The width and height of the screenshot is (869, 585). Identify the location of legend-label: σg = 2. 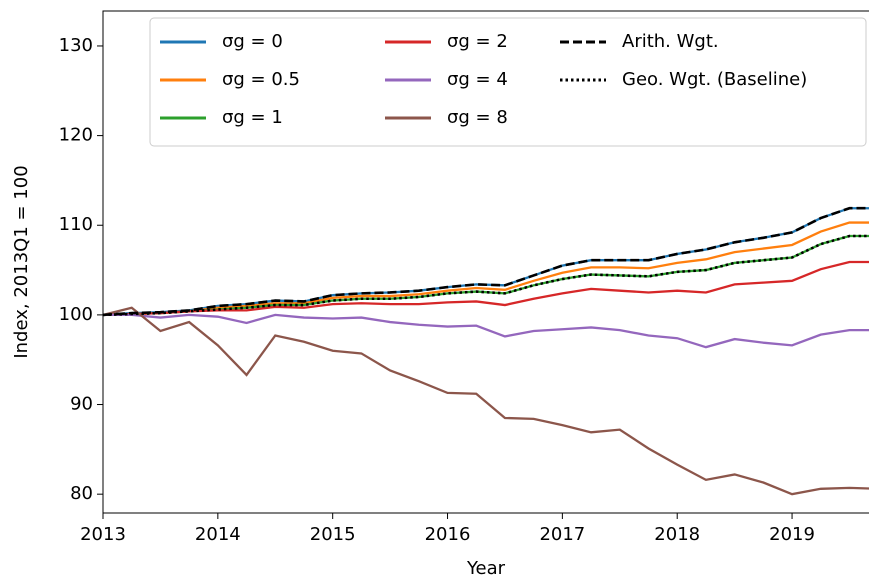
(477, 41).